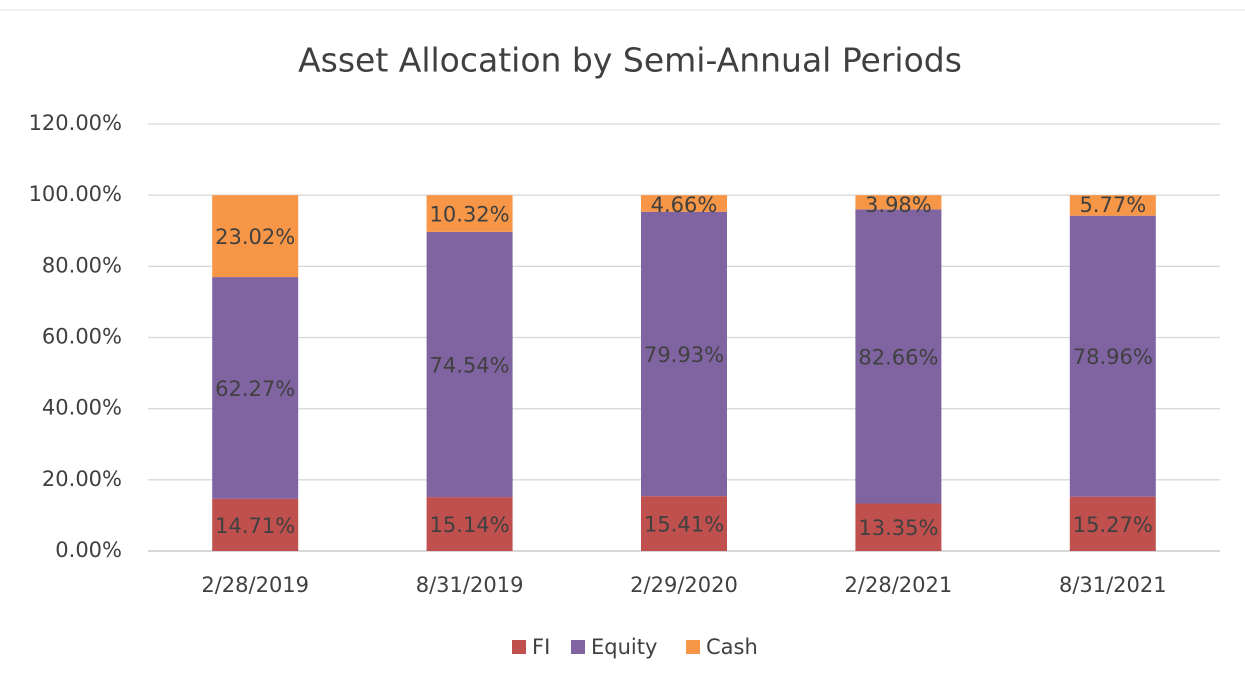 The image size is (1245, 685). I want to click on data-label: 13.35%, so click(898, 528).